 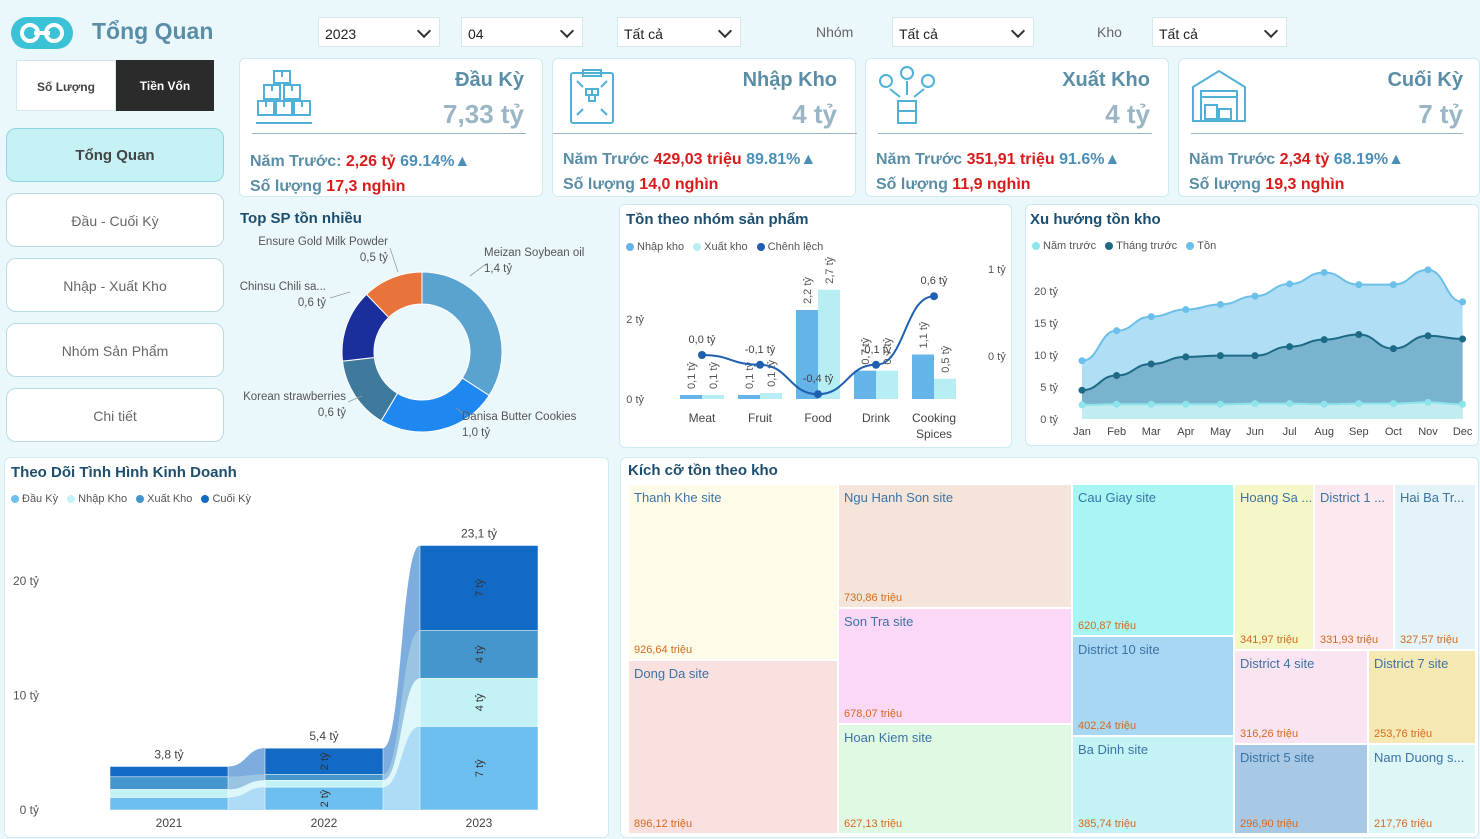 I want to click on treemap-cell: Hoang Sa ... 341,97 triệu, so click(x=1274, y=567).